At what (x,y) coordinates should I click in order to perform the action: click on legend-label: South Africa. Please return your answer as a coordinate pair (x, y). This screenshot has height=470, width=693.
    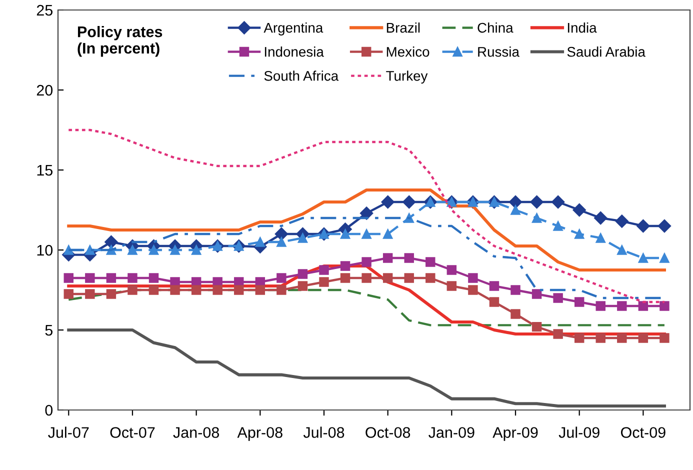
    Looking at the image, I should click on (301, 75).